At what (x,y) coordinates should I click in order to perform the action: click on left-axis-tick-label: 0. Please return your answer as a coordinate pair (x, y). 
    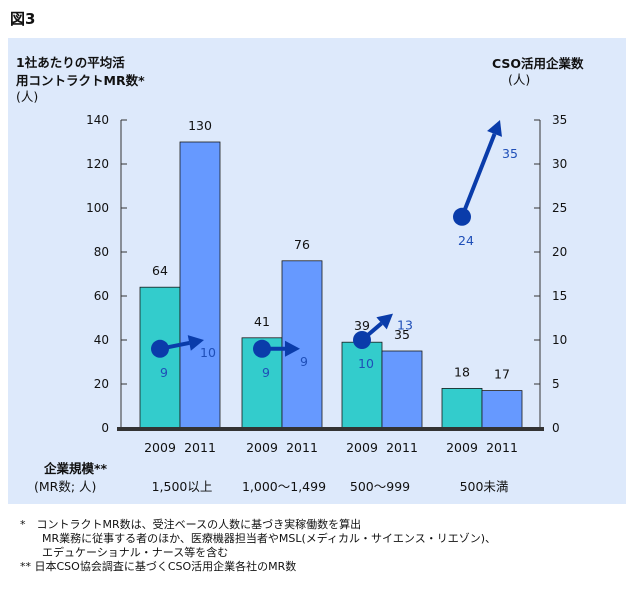
    Looking at the image, I should click on (105, 428).